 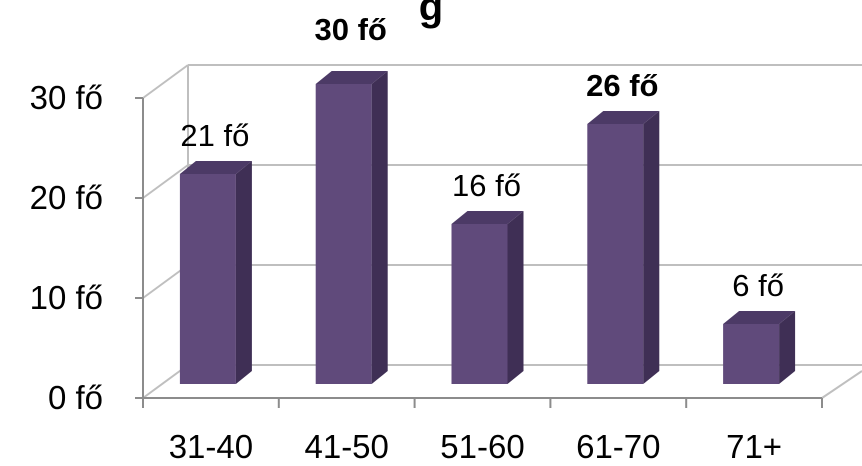 What do you see at coordinates (214, 135) in the screenshot?
I see `data-label: 21 fő` at bounding box center [214, 135].